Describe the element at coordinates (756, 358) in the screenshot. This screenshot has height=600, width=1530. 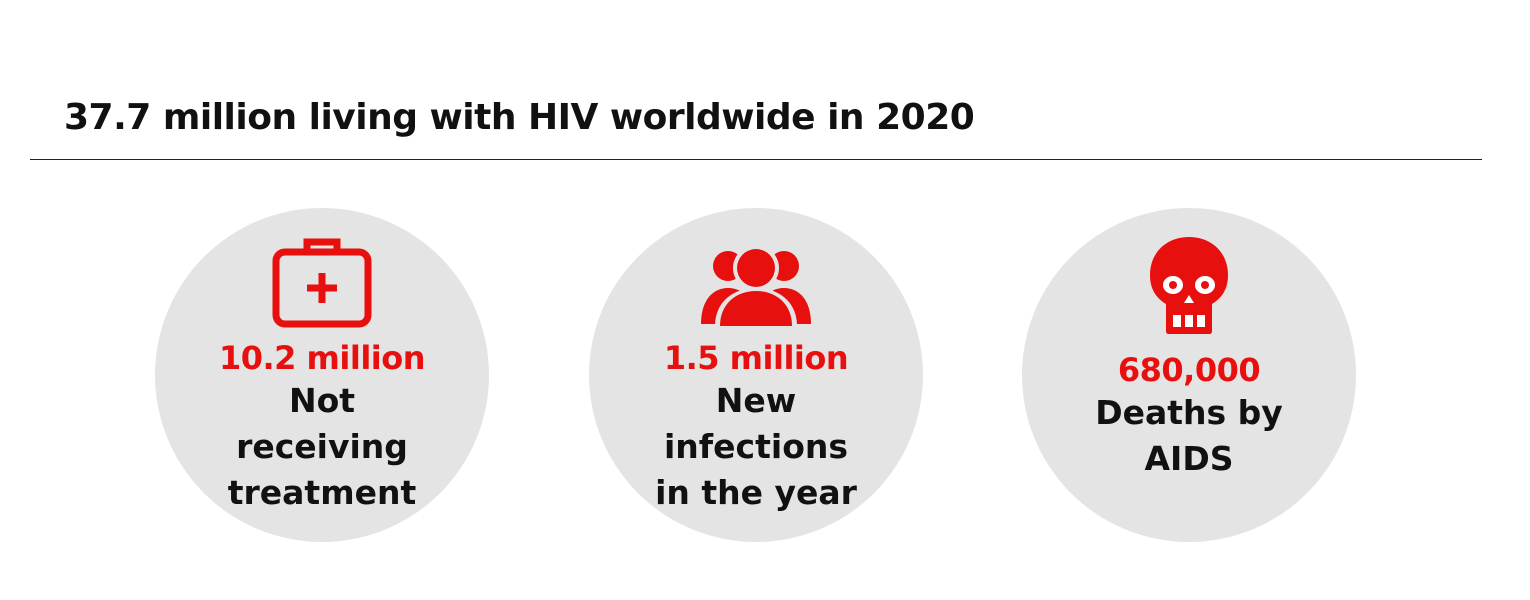
I see `stat-value: 1.5 million` at that location.